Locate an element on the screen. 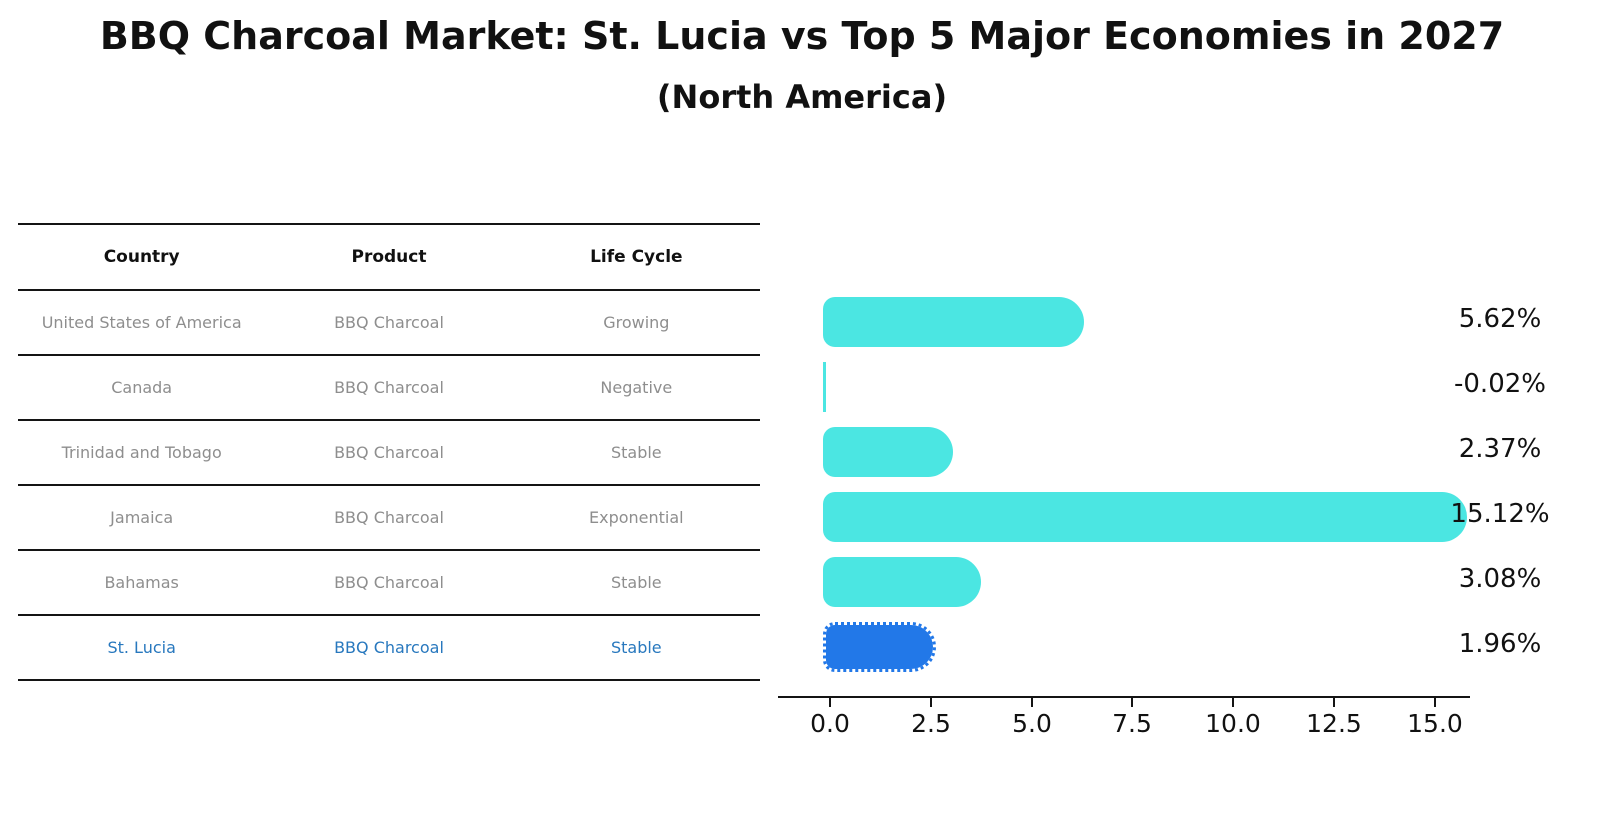  cell-country: St. Lucia is located at coordinates (141, 647).